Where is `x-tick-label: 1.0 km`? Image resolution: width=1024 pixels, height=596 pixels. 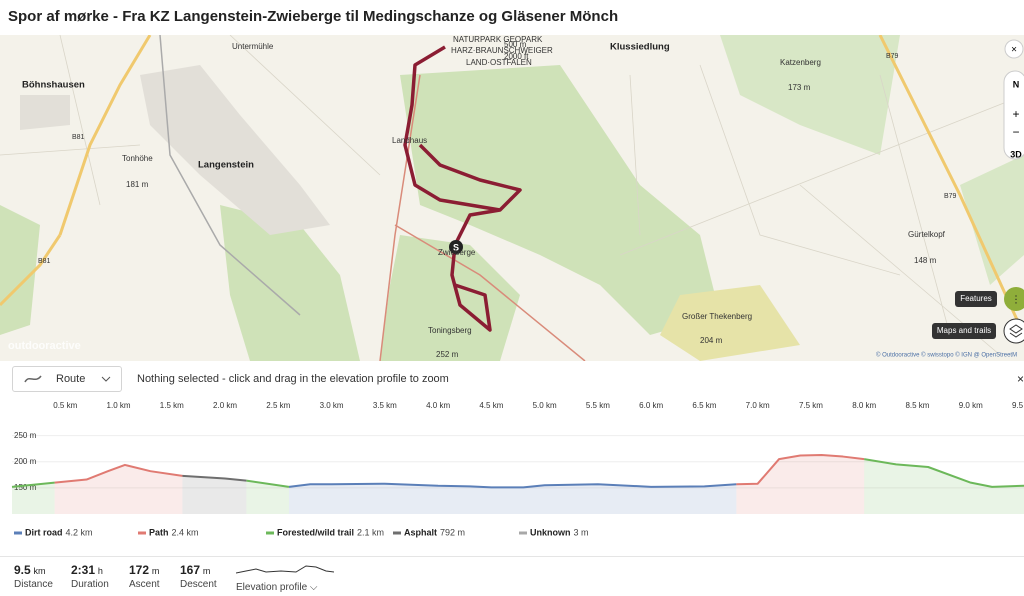
x-tick-label: 1.0 km is located at coordinates (119, 405).